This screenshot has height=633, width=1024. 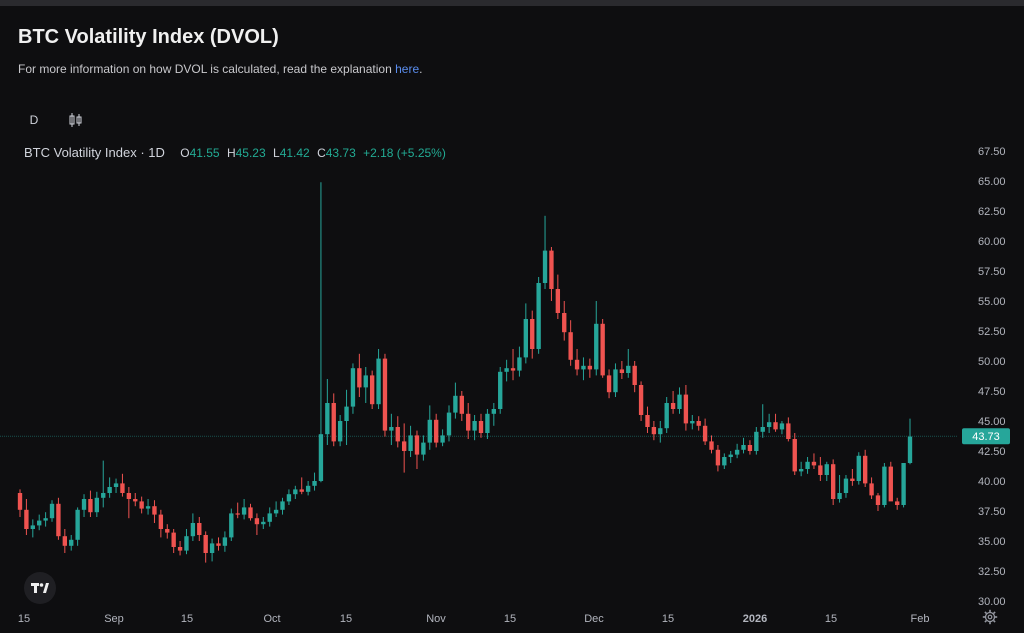 I want to click on y-tick-label: 32.50, so click(x=992, y=572).